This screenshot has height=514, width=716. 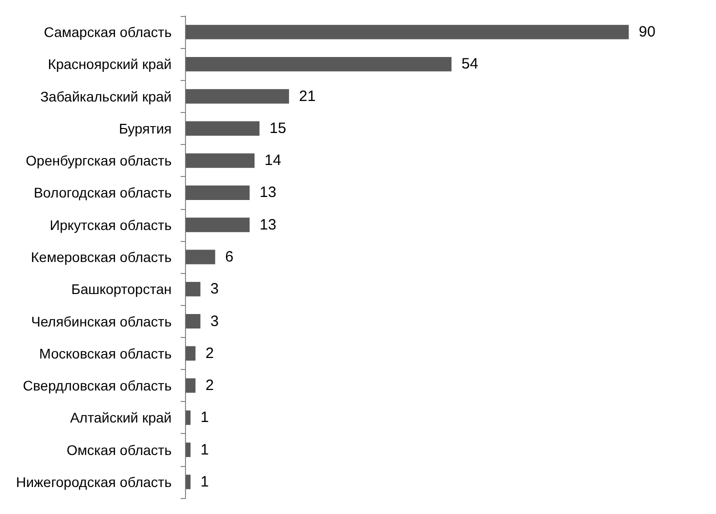 What do you see at coordinates (110, 64) in the screenshot?
I see `y-tick-label: Красноярский край` at bounding box center [110, 64].